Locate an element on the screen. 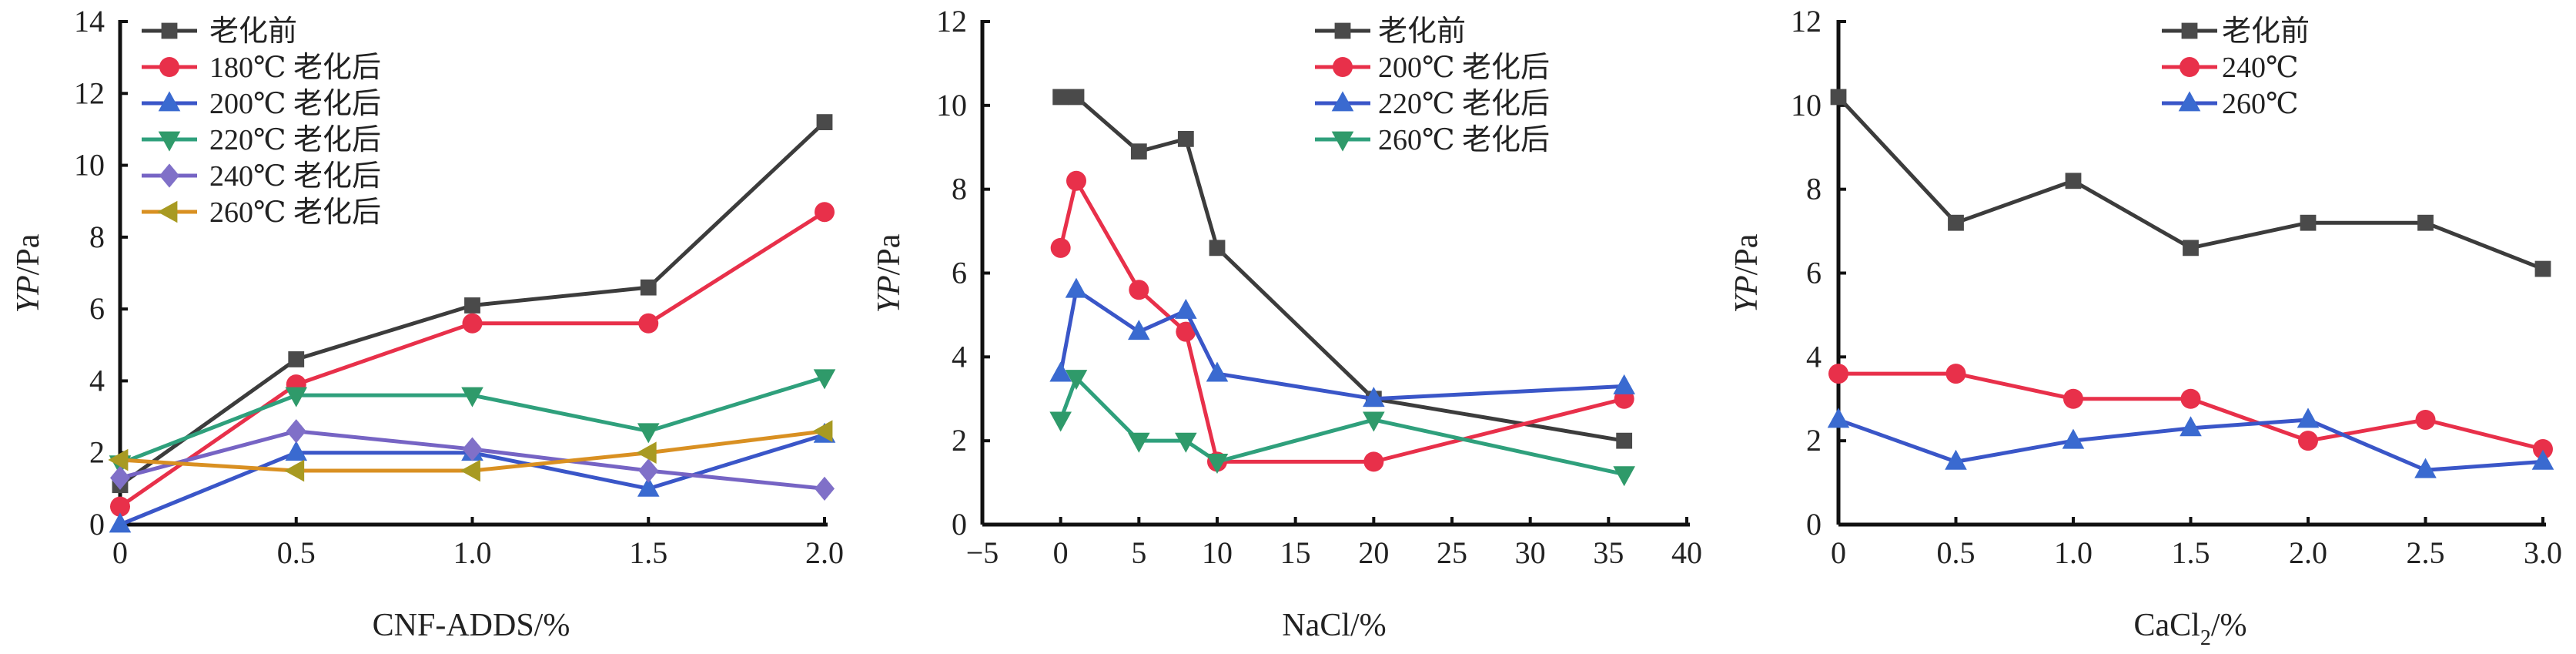 The width and height of the screenshot is (2576, 654). x-axis-title: CNF-ADDS/% is located at coordinates (471, 626).